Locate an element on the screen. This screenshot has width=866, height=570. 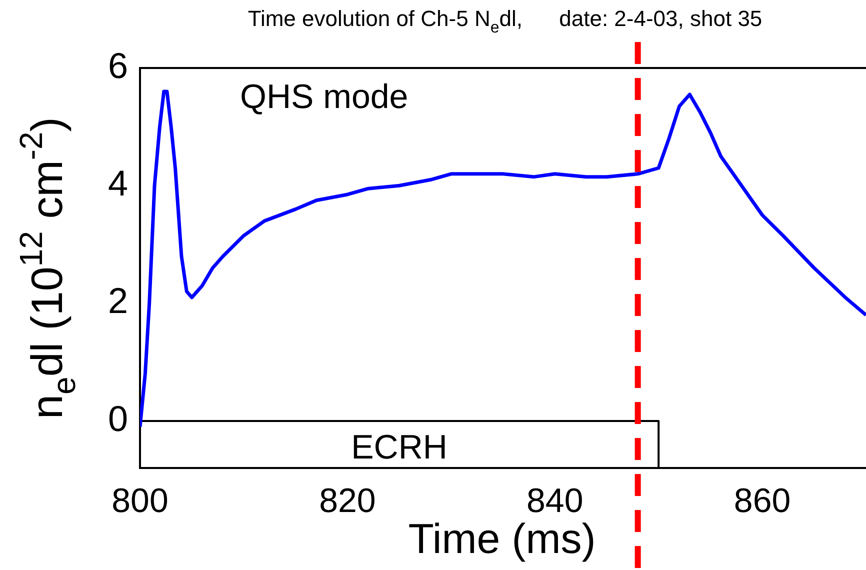
annotation: QHS mode is located at coordinates (324, 97).